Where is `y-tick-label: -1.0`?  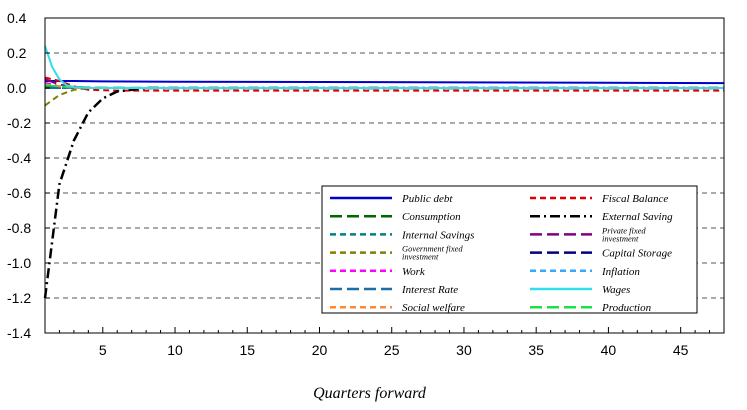
y-tick-label: -1.0 is located at coordinates (19, 263).